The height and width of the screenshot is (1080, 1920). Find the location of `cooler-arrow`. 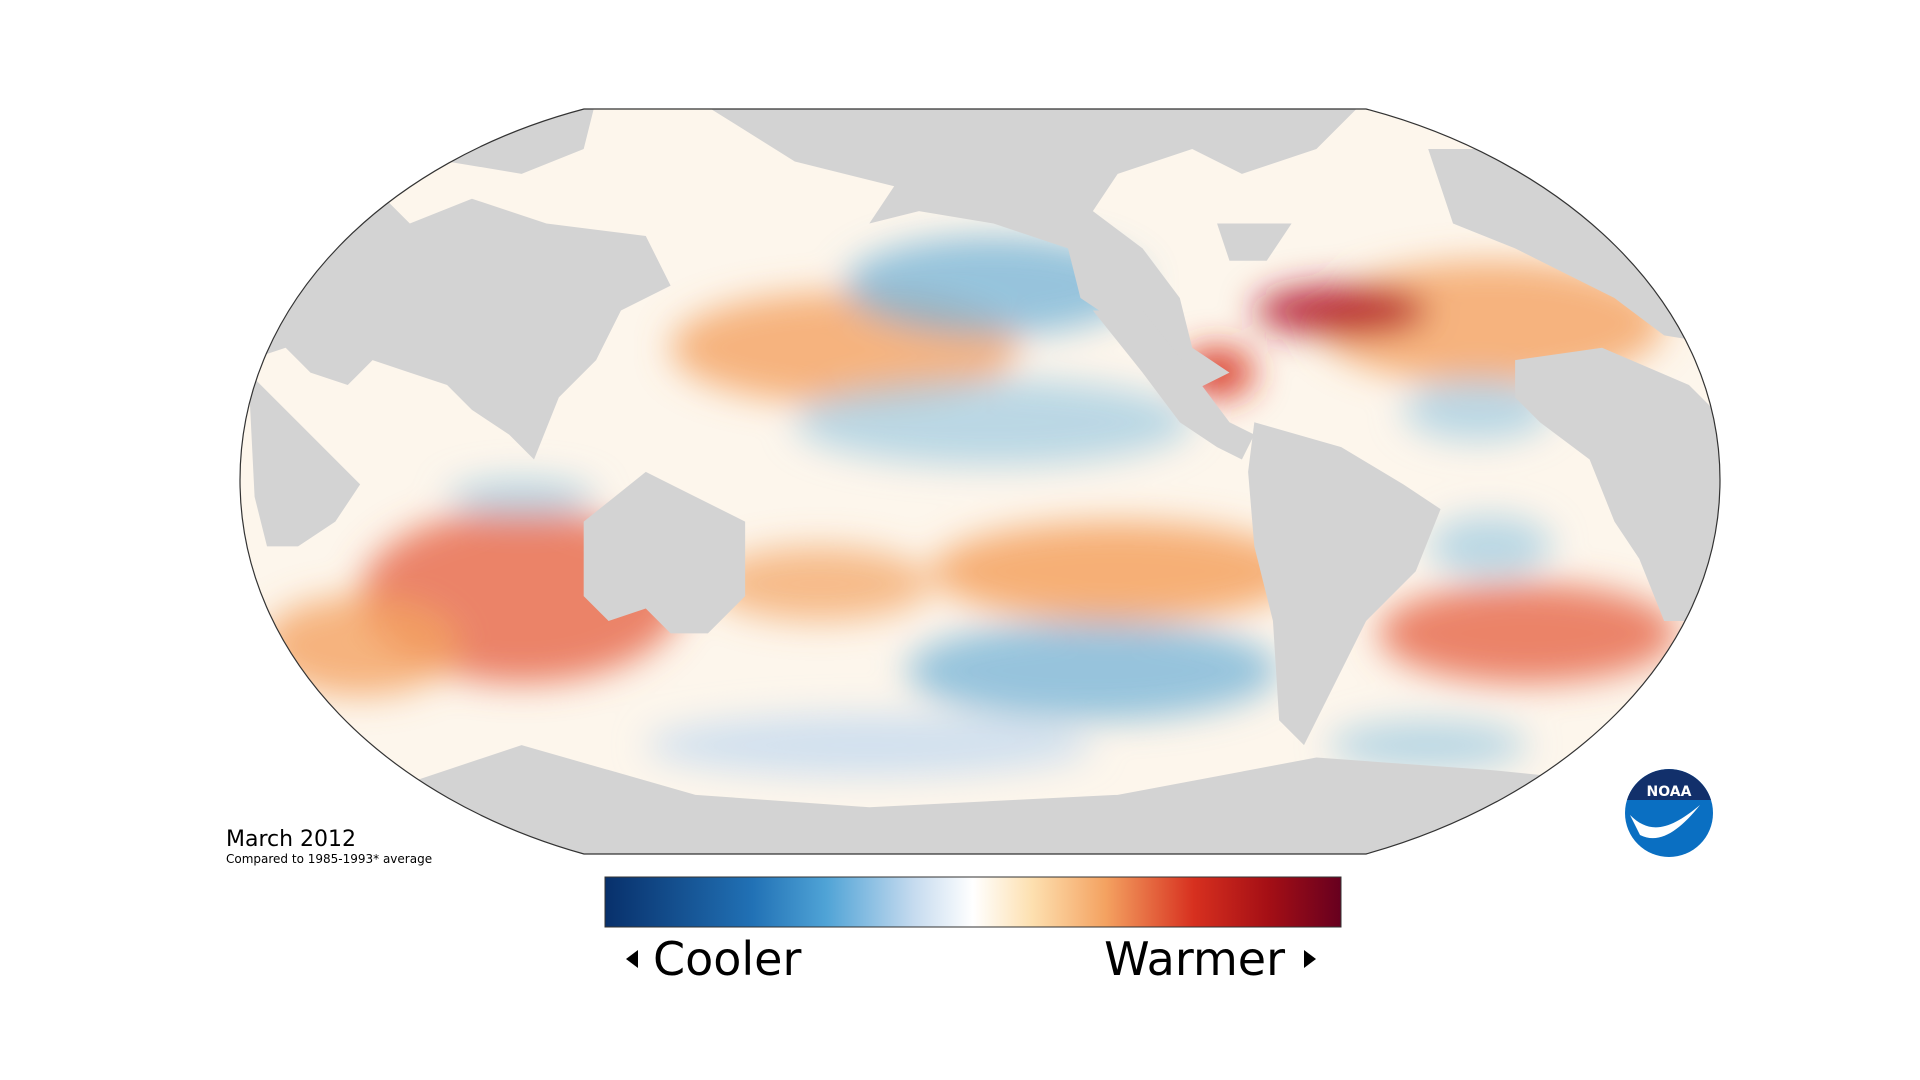

cooler-arrow is located at coordinates (632, 959).